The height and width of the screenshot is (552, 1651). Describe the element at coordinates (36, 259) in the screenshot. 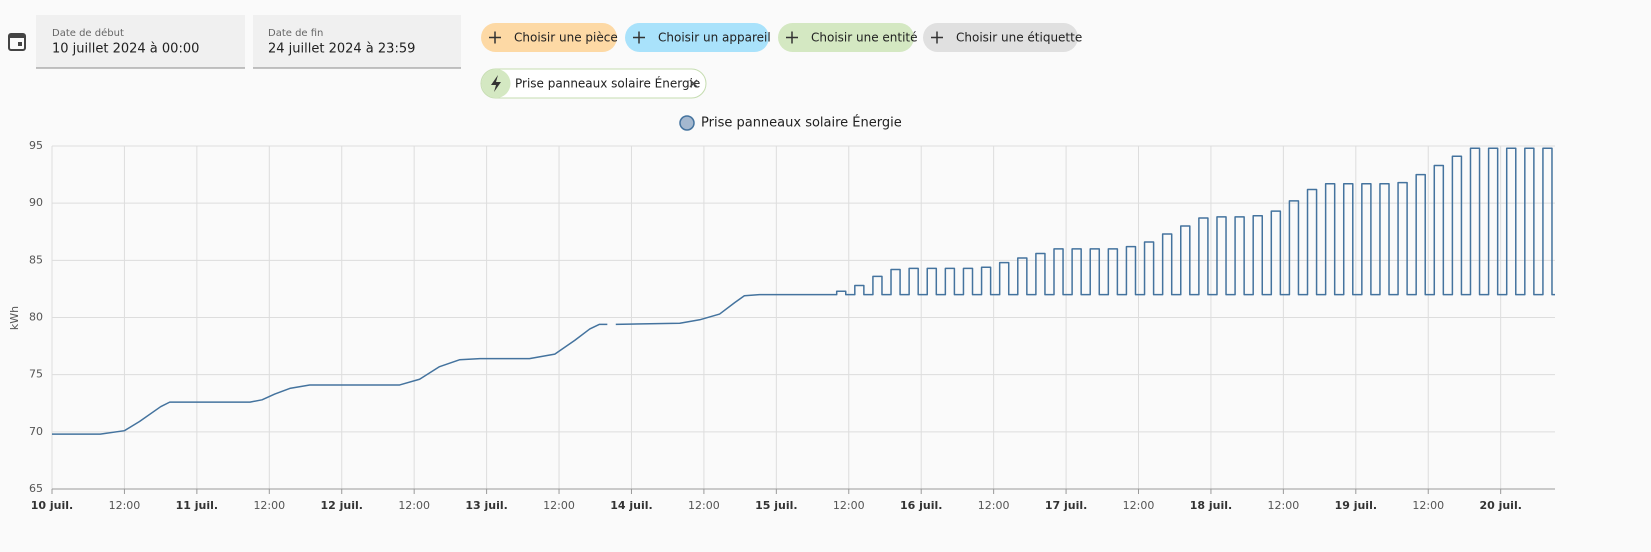

I see `y-tick-label: 85` at that location.